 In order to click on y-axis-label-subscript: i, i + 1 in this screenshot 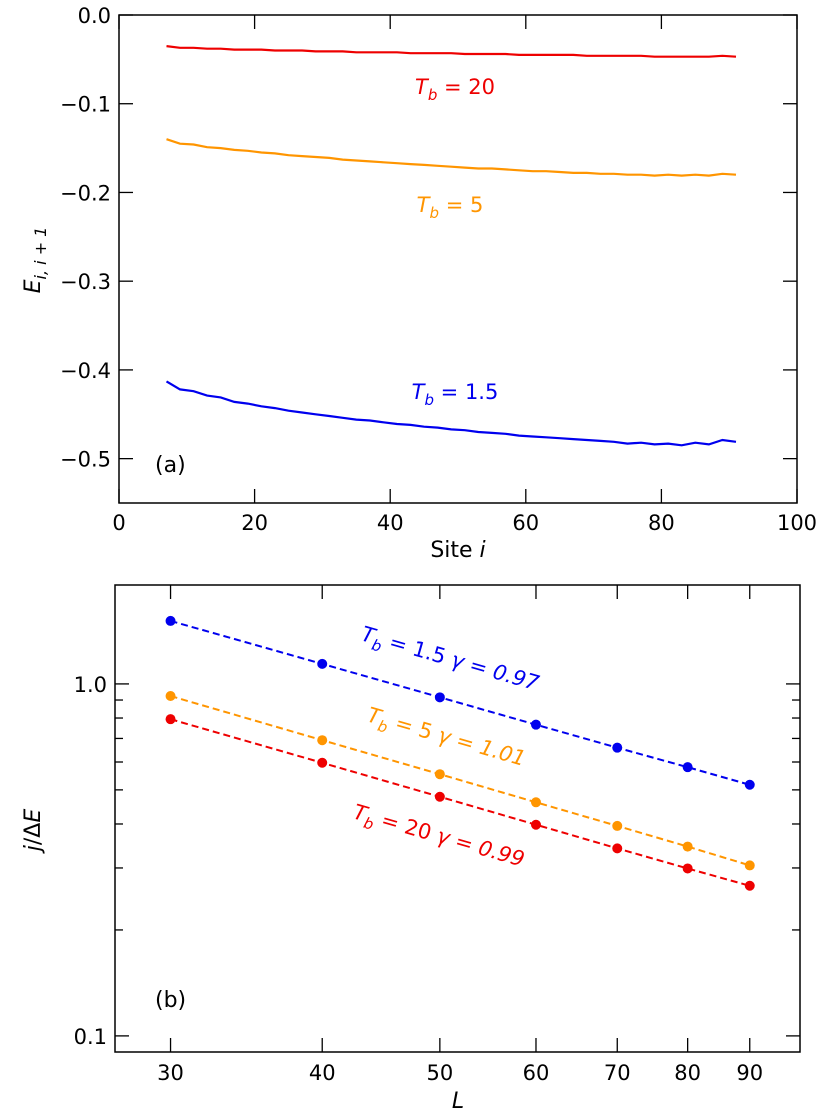, I will do `click(40, 253)`.